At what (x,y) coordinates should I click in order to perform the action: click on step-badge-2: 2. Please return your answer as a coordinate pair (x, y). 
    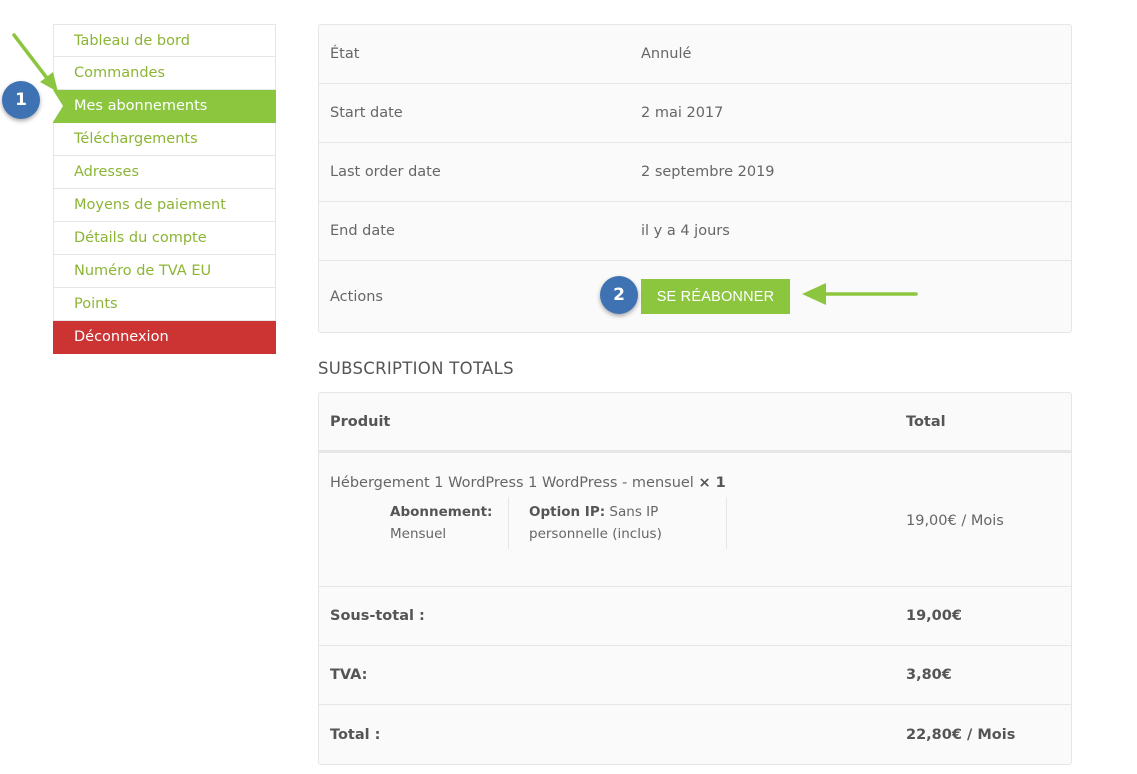
    Looking at the image, I should click on (619, 295).